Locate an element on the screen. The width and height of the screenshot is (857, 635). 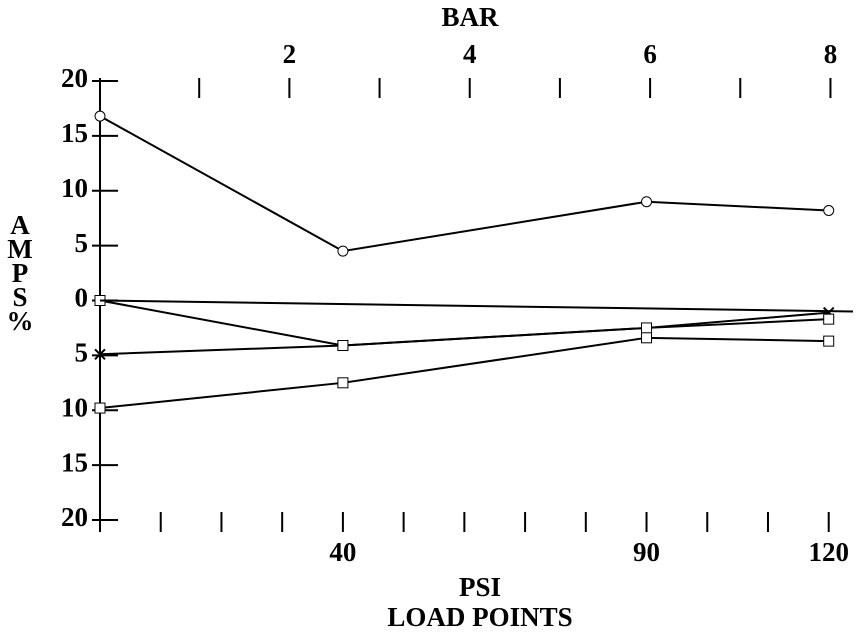
x2-tick-label: 2 is located at coordinates (290, 54).